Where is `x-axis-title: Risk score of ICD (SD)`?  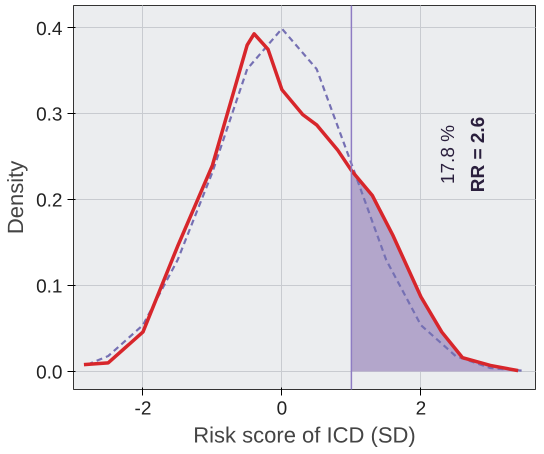 x-axis-title: Risk score of ICD (SD) is located at coordinates (304, 435).